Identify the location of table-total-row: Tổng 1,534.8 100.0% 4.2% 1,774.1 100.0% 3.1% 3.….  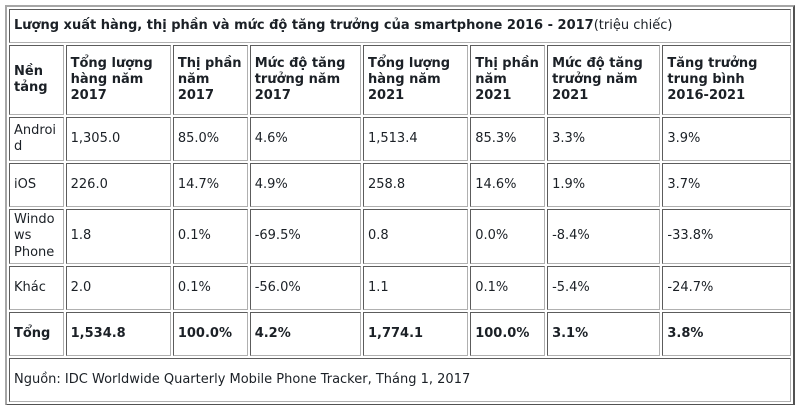
(400, 333).